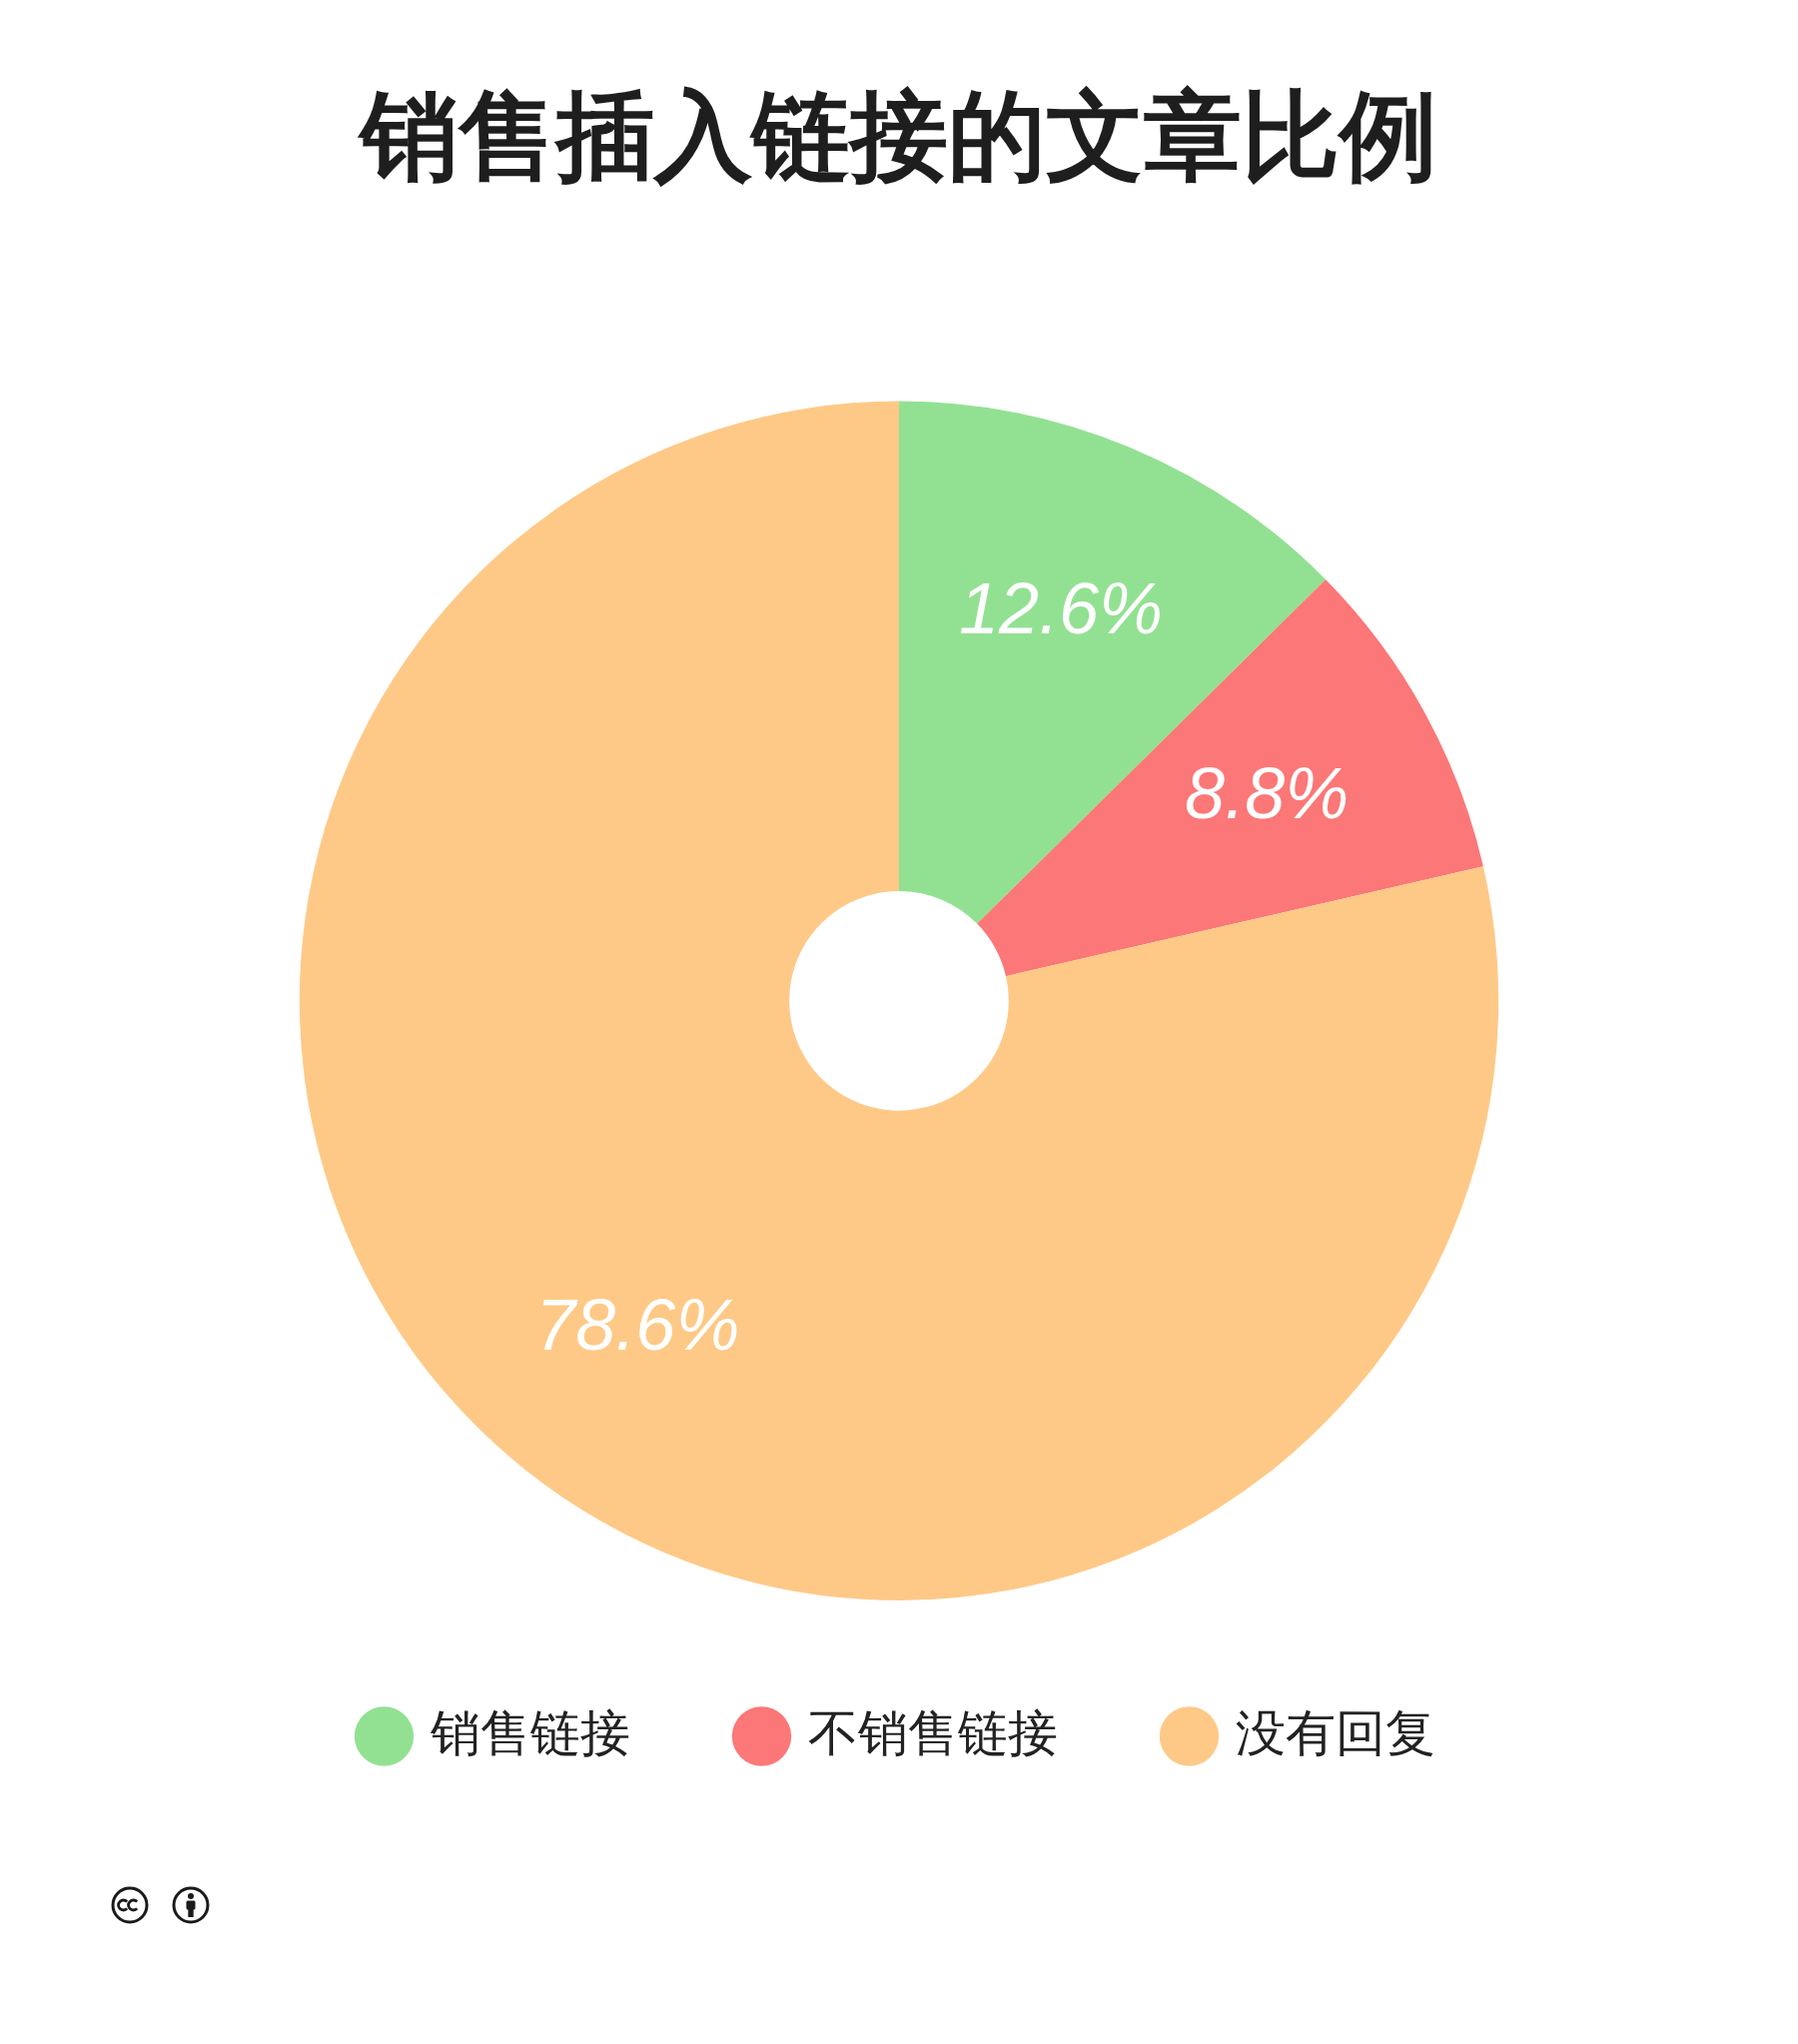  What do you see at coordinates (897, 135) in the screenshot?
I see `chart-title: 销售插入链接的文章比例` at bounding box center [897, 135].